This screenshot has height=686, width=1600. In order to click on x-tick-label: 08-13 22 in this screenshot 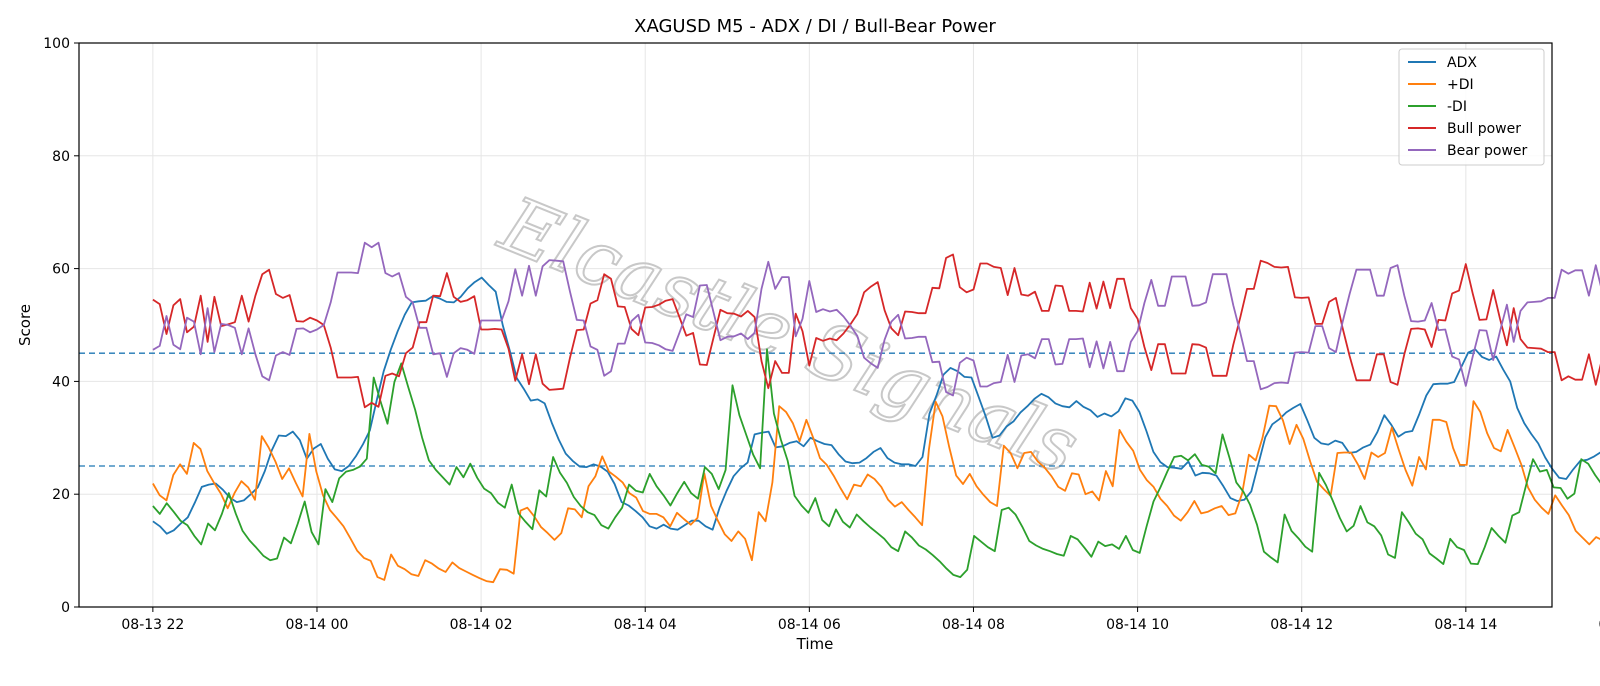, I will do `click(152, 625)`.